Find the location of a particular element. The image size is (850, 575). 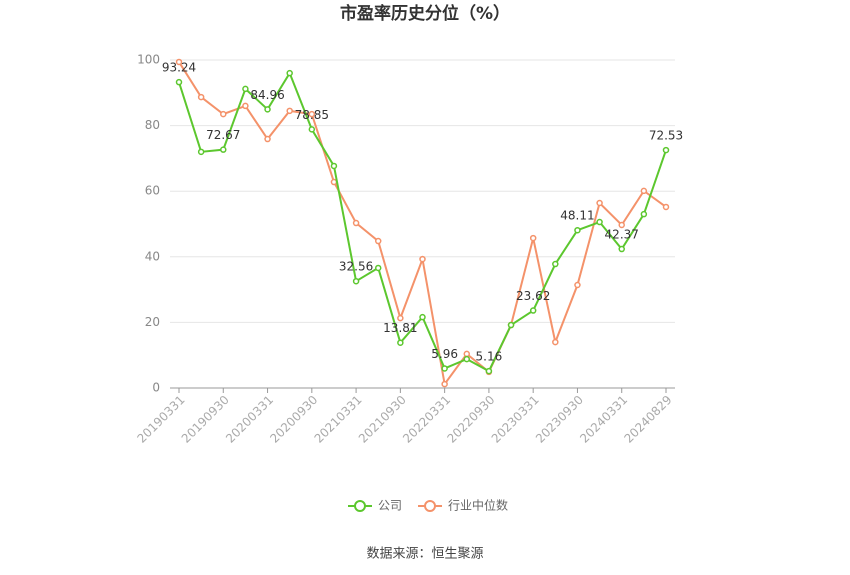

x-tick-label: 20240829 is located at coordinates (648, 419).